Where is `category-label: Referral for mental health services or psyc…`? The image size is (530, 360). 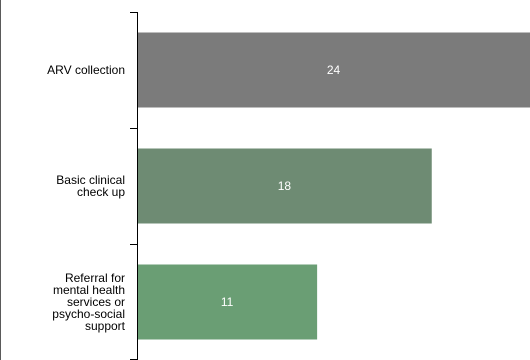
category-label: Referral for mental health services or psyc… is located at coordinates (64, 302).